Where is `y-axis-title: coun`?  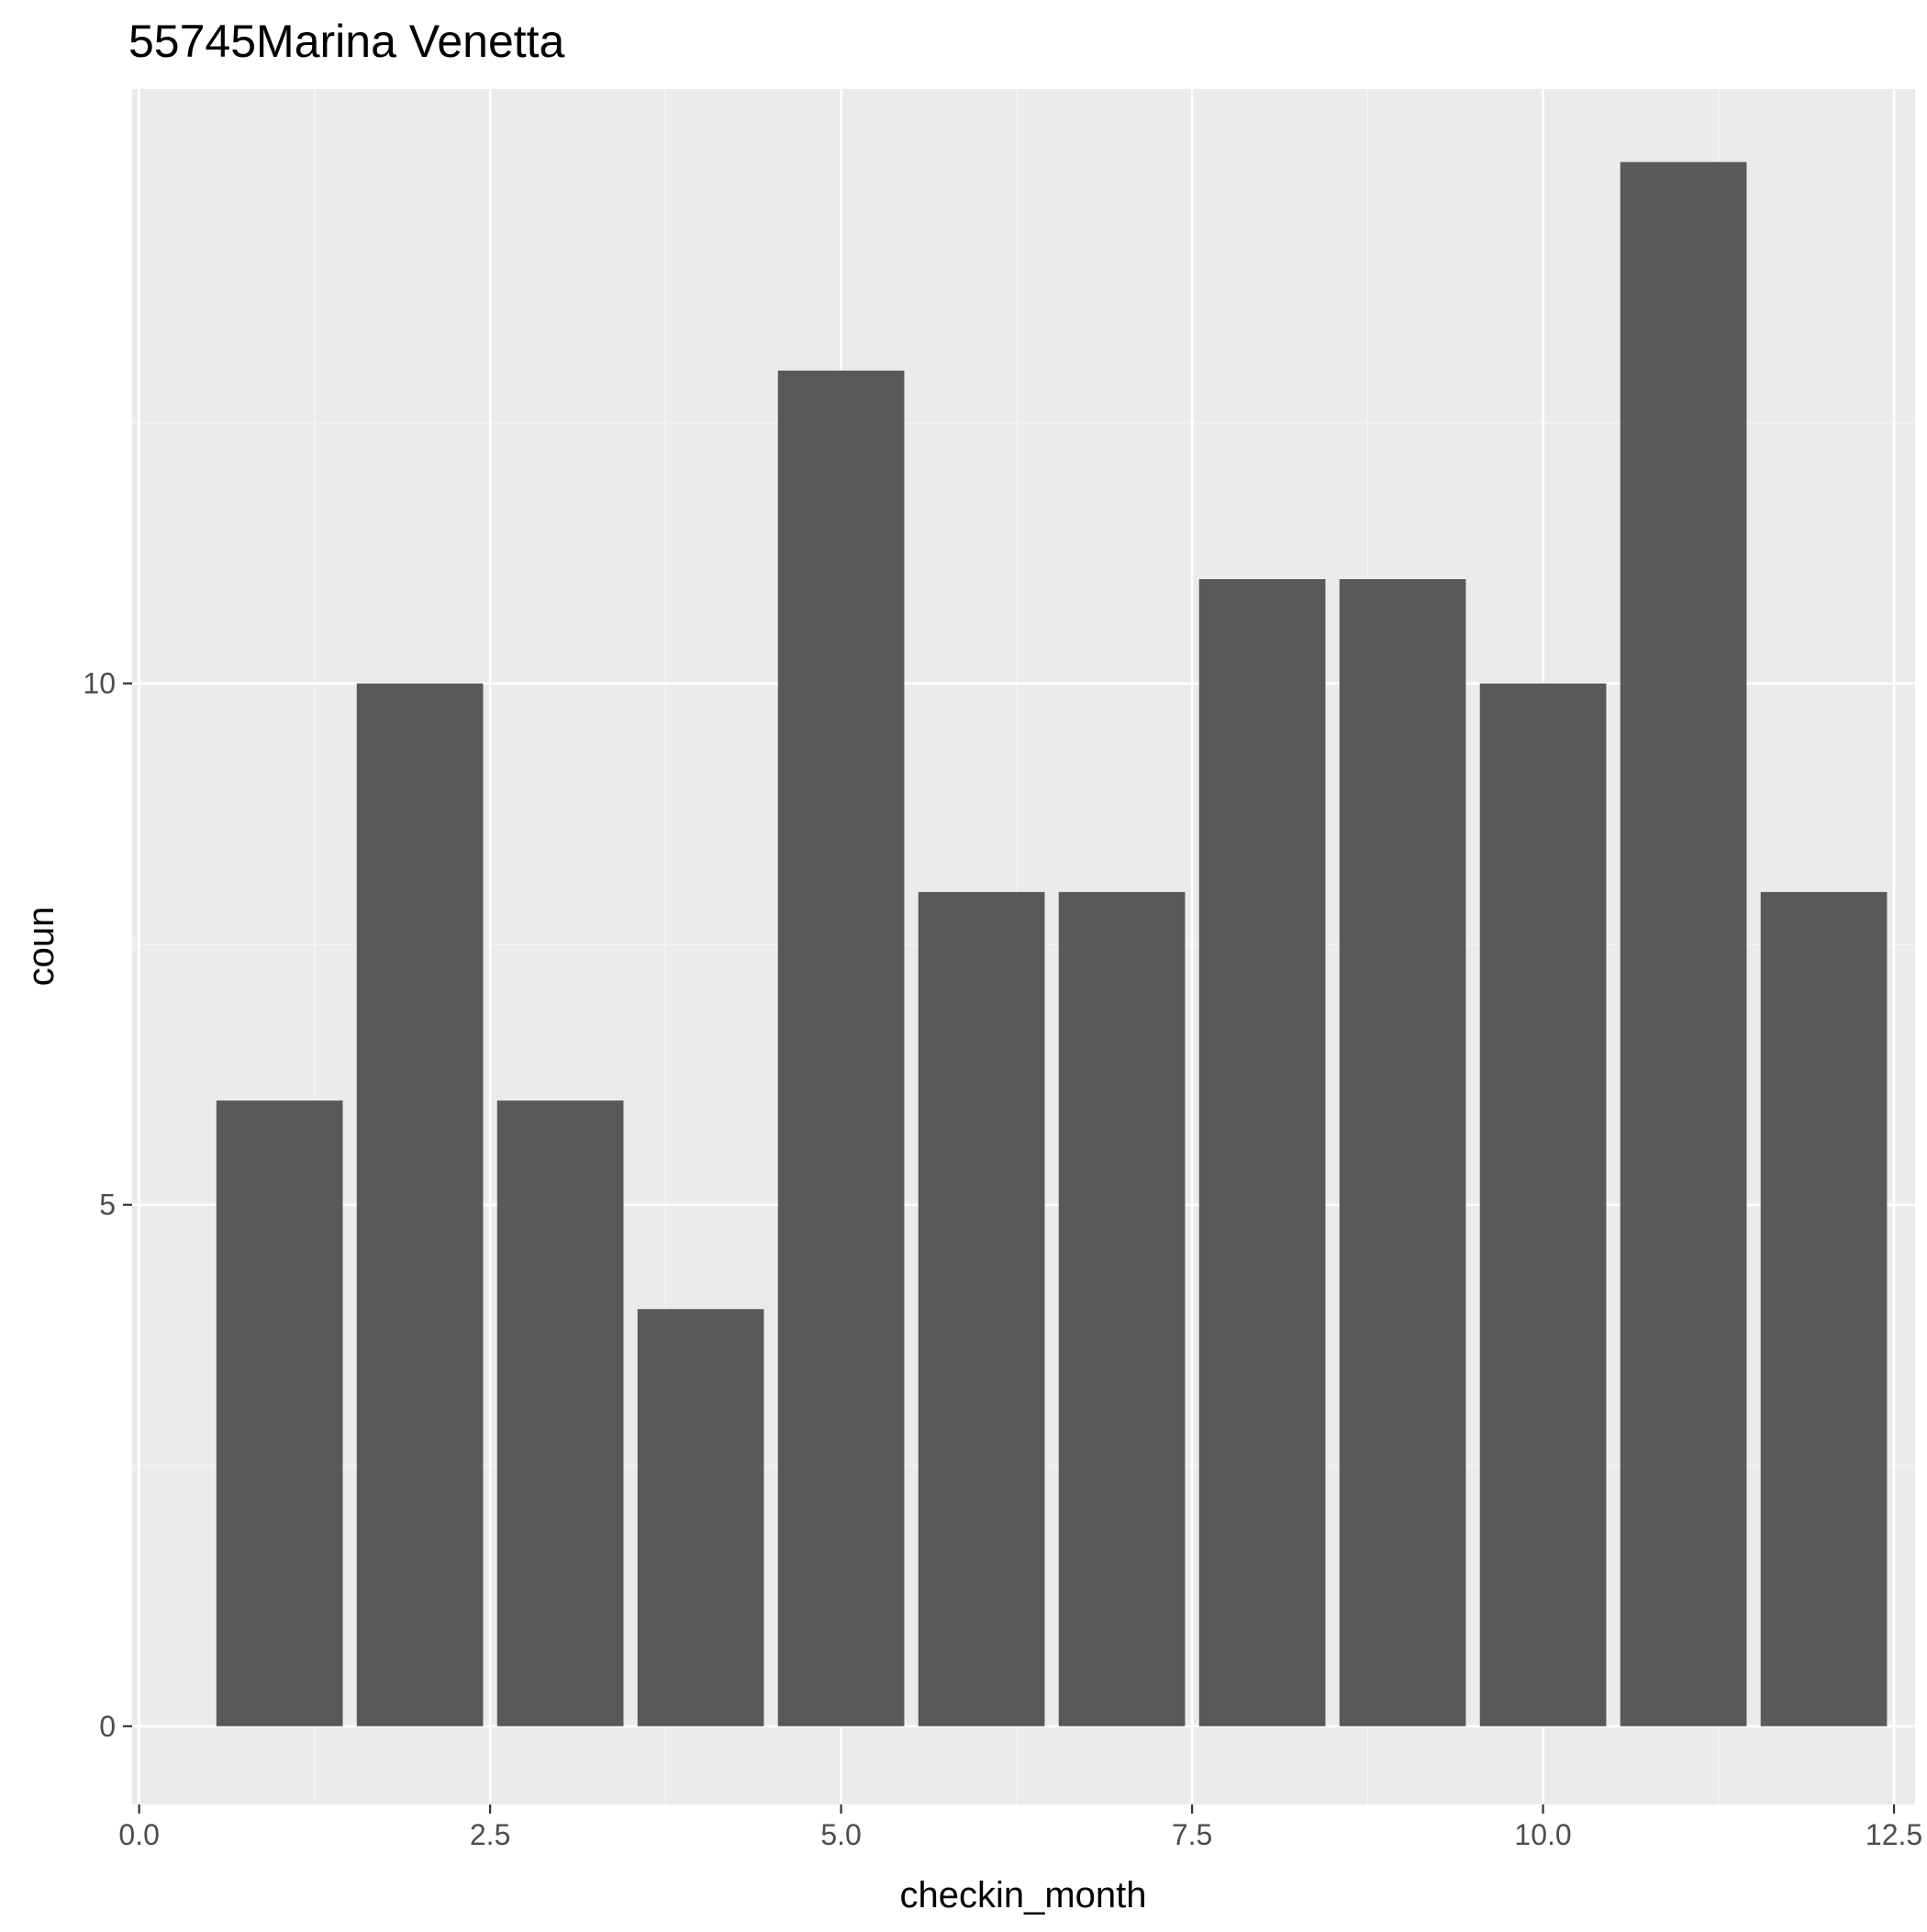
y-axis-title: coun is located at coordinates (41, 947).